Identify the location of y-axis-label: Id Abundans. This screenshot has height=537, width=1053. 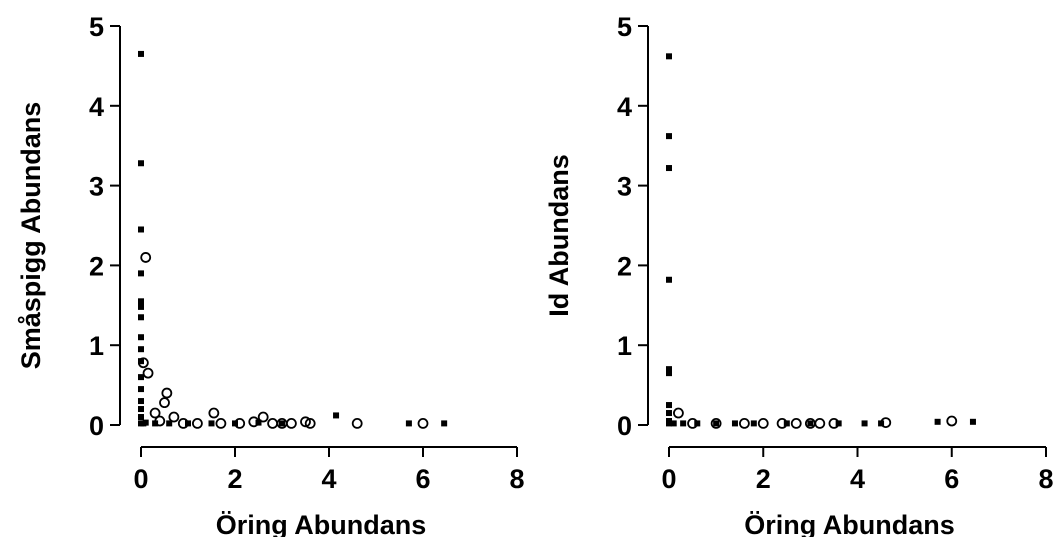
(559, 235).